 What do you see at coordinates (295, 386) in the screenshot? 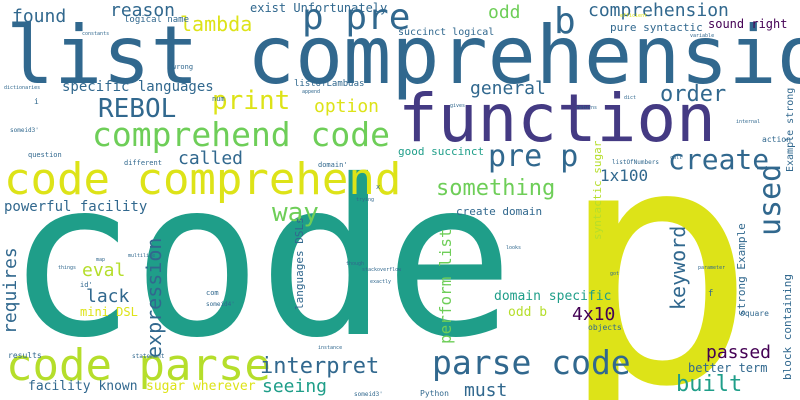
I see `word-seeing: seeing` at bounding box center [295, 386].